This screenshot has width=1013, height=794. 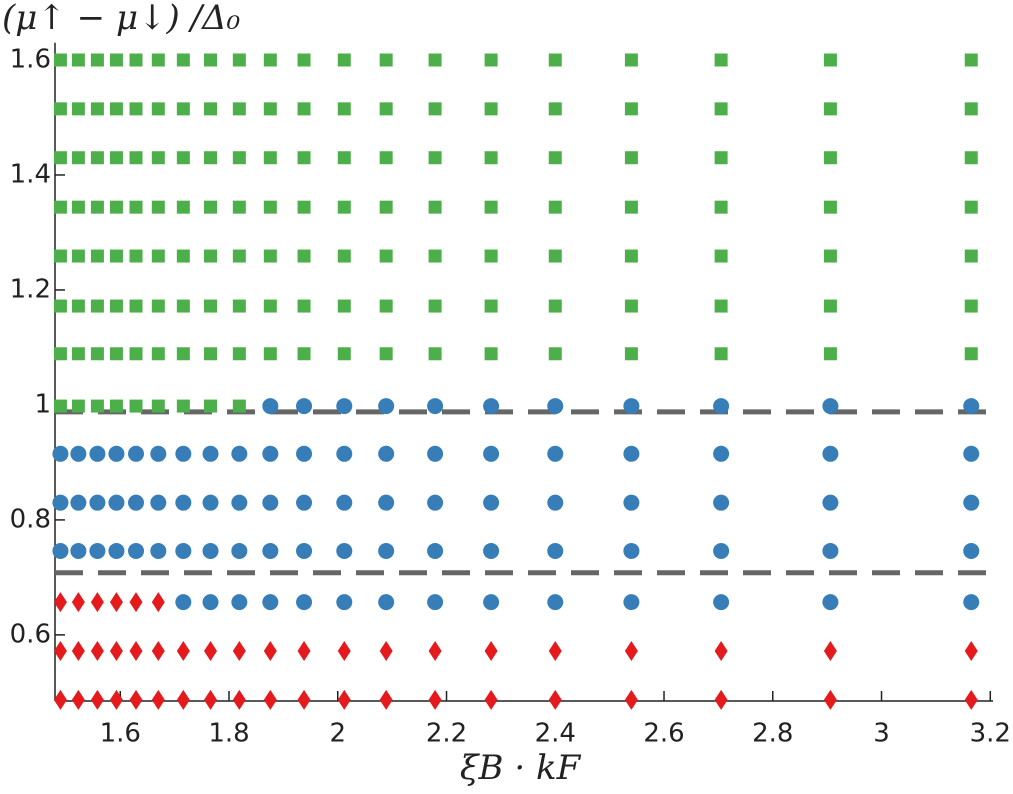 What do you see at coordinates (555, 734) in the screenshot?
I see `x-tick-label: 2.4` at bounding box center [555, 734].